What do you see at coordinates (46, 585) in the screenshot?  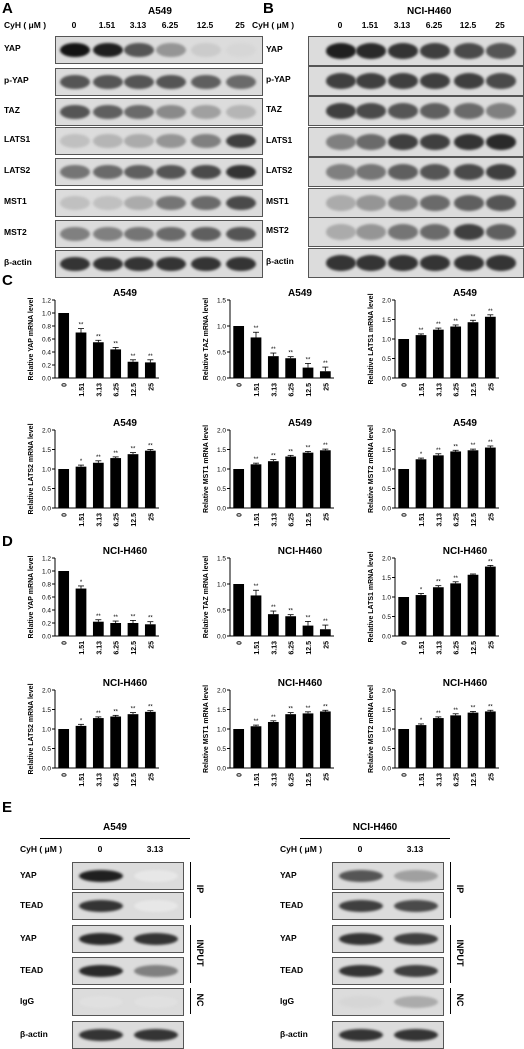 I see `y-tick-label: 0.8` at bounding box center [46, 585].